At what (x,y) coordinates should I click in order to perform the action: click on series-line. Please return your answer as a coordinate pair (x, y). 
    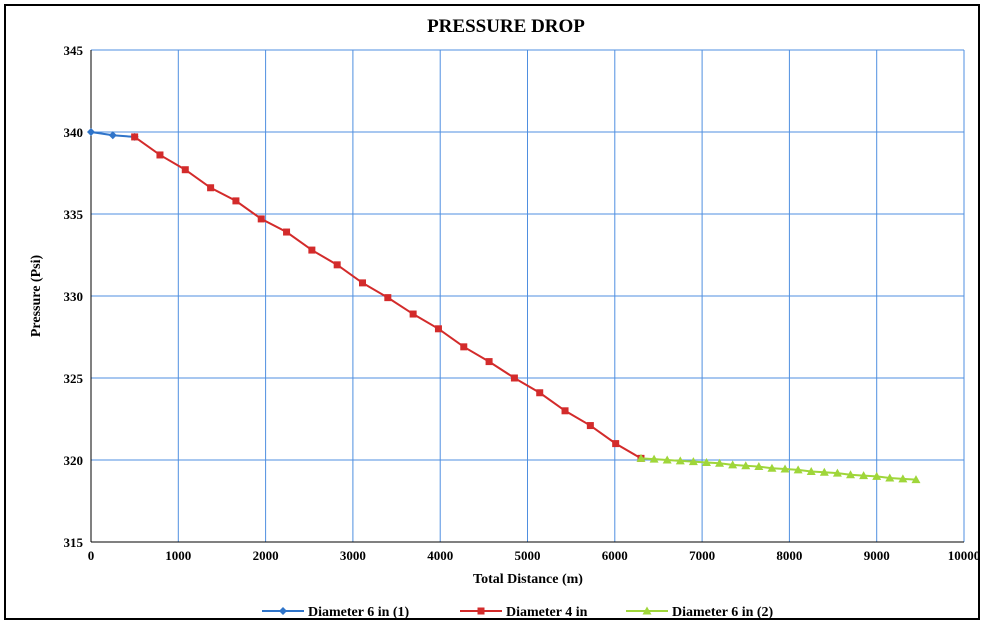
    Looking at the image, I should click on (778, 469).